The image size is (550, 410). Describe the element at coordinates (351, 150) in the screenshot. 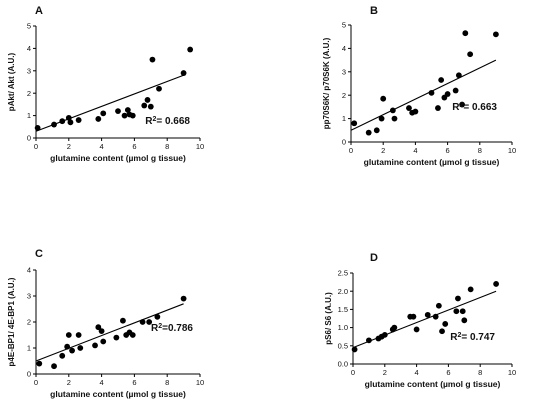

I see `panel-b-x-tick-label: 0` at that location.